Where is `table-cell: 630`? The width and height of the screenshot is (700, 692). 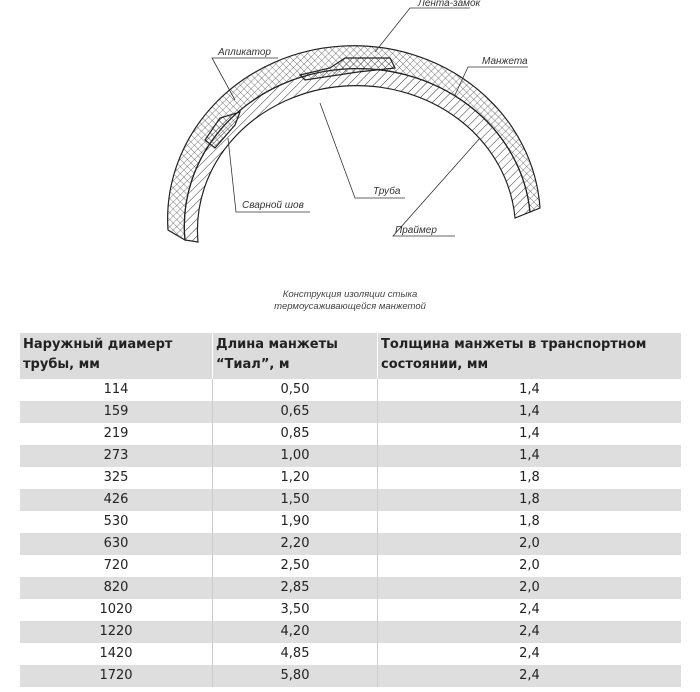
table-cell: 630 is located at coordinates (116, 544).